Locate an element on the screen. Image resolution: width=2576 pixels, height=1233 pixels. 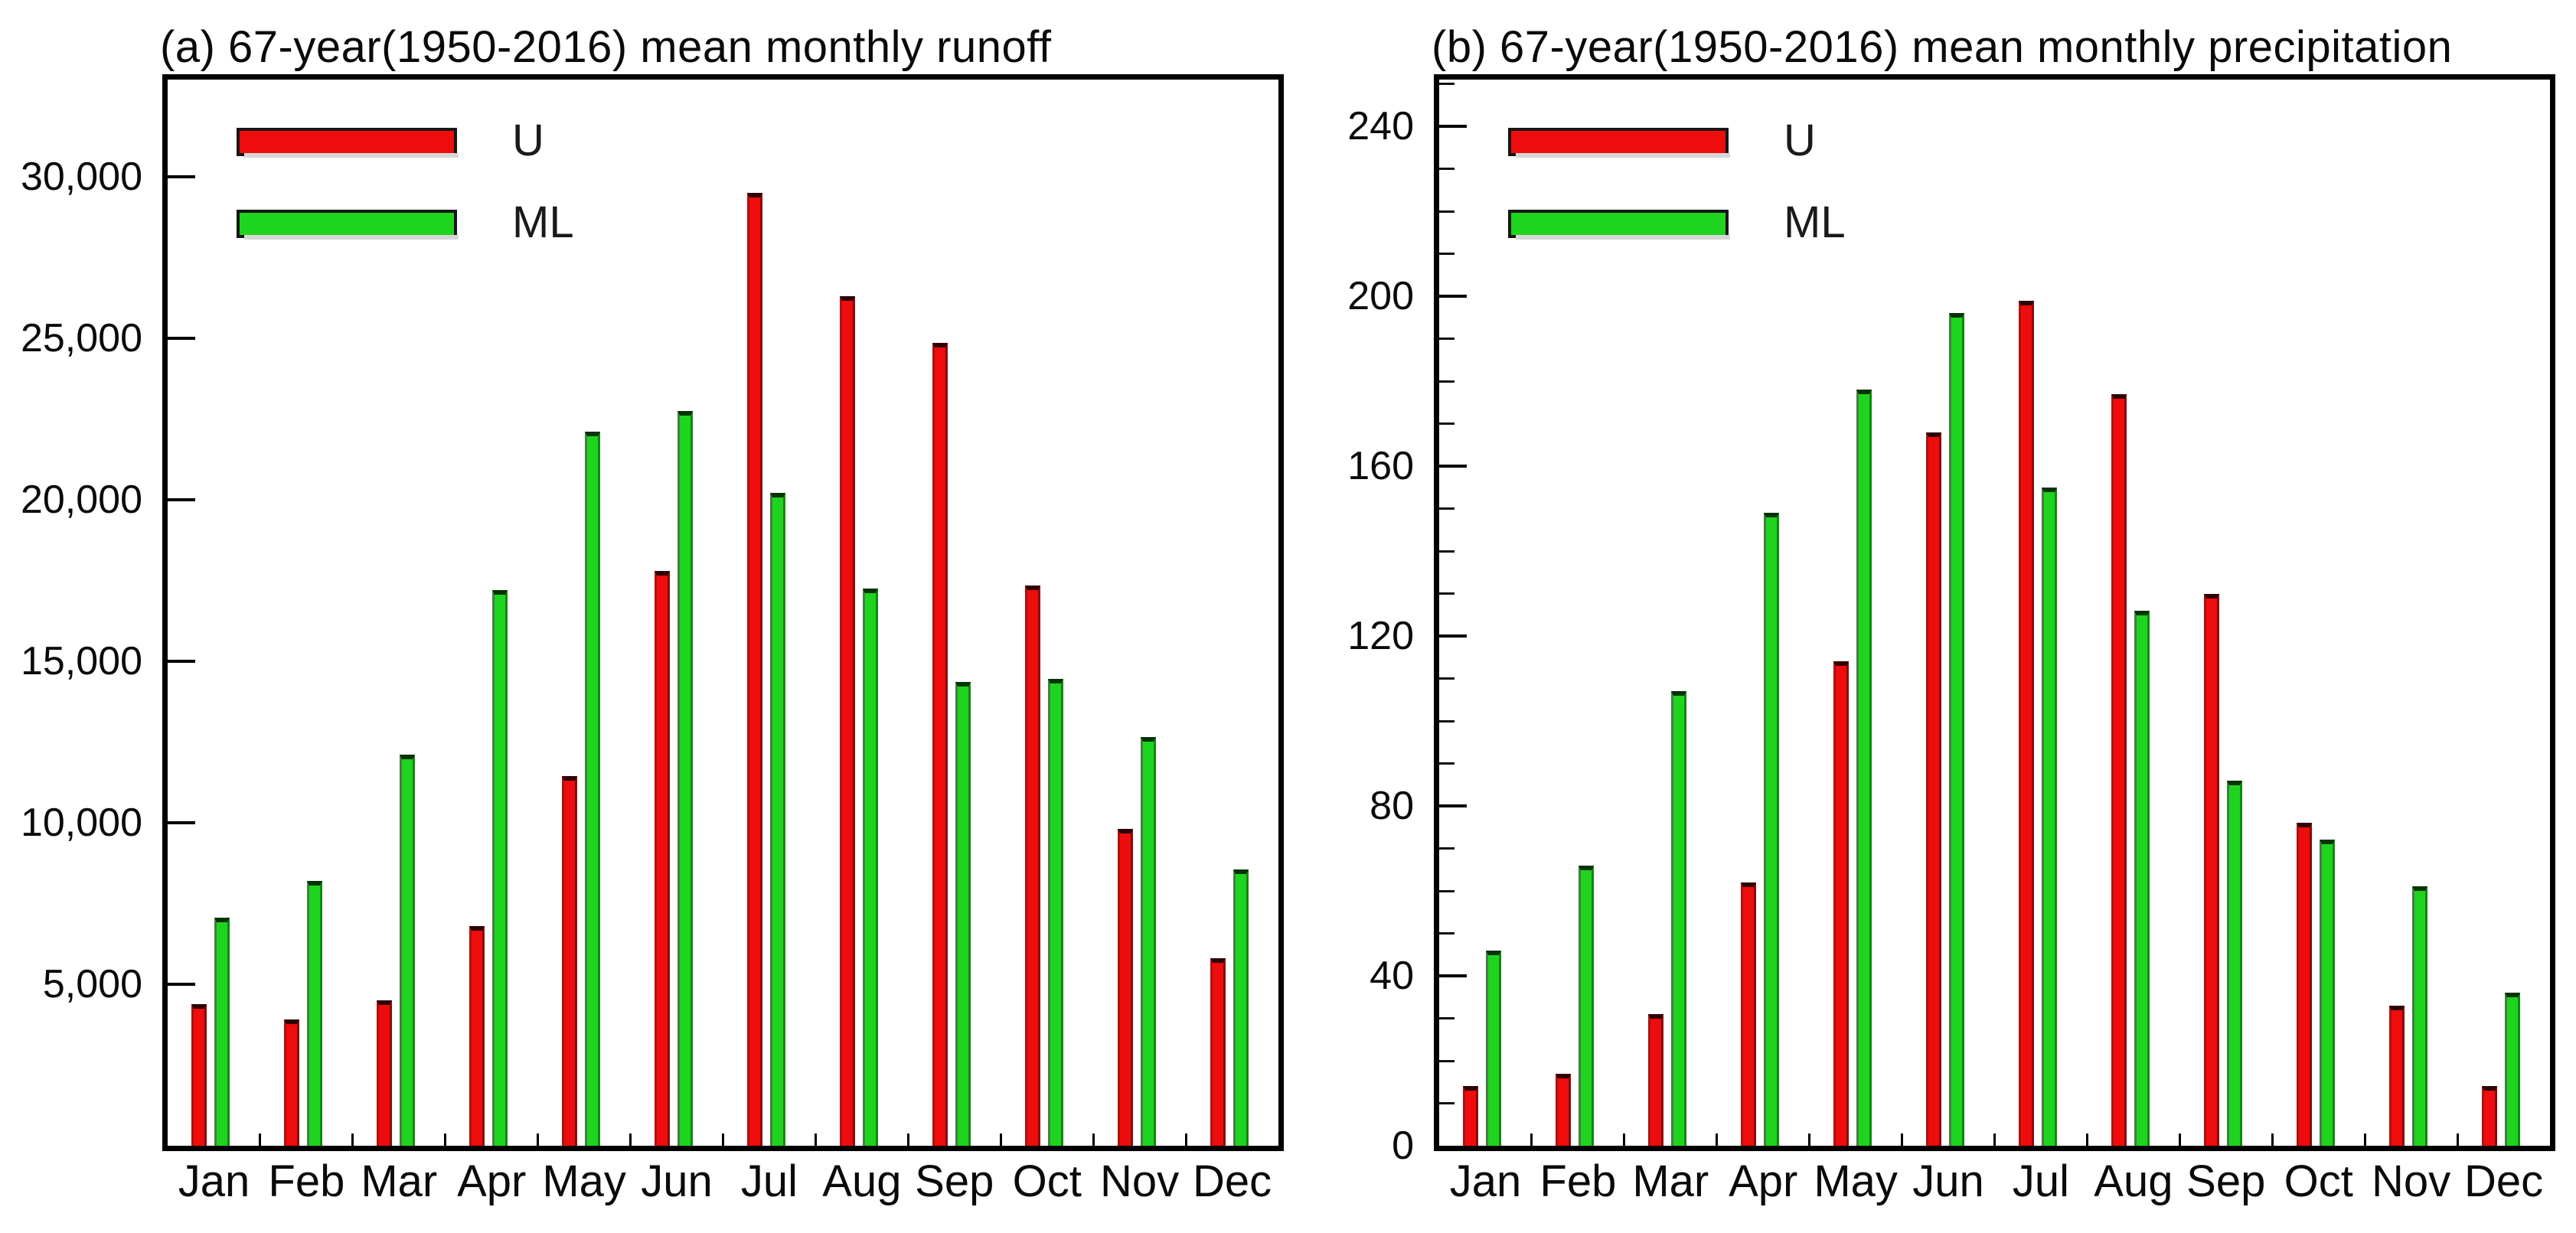
legend-swatch-ml-a is located at coordinates (348, 225).